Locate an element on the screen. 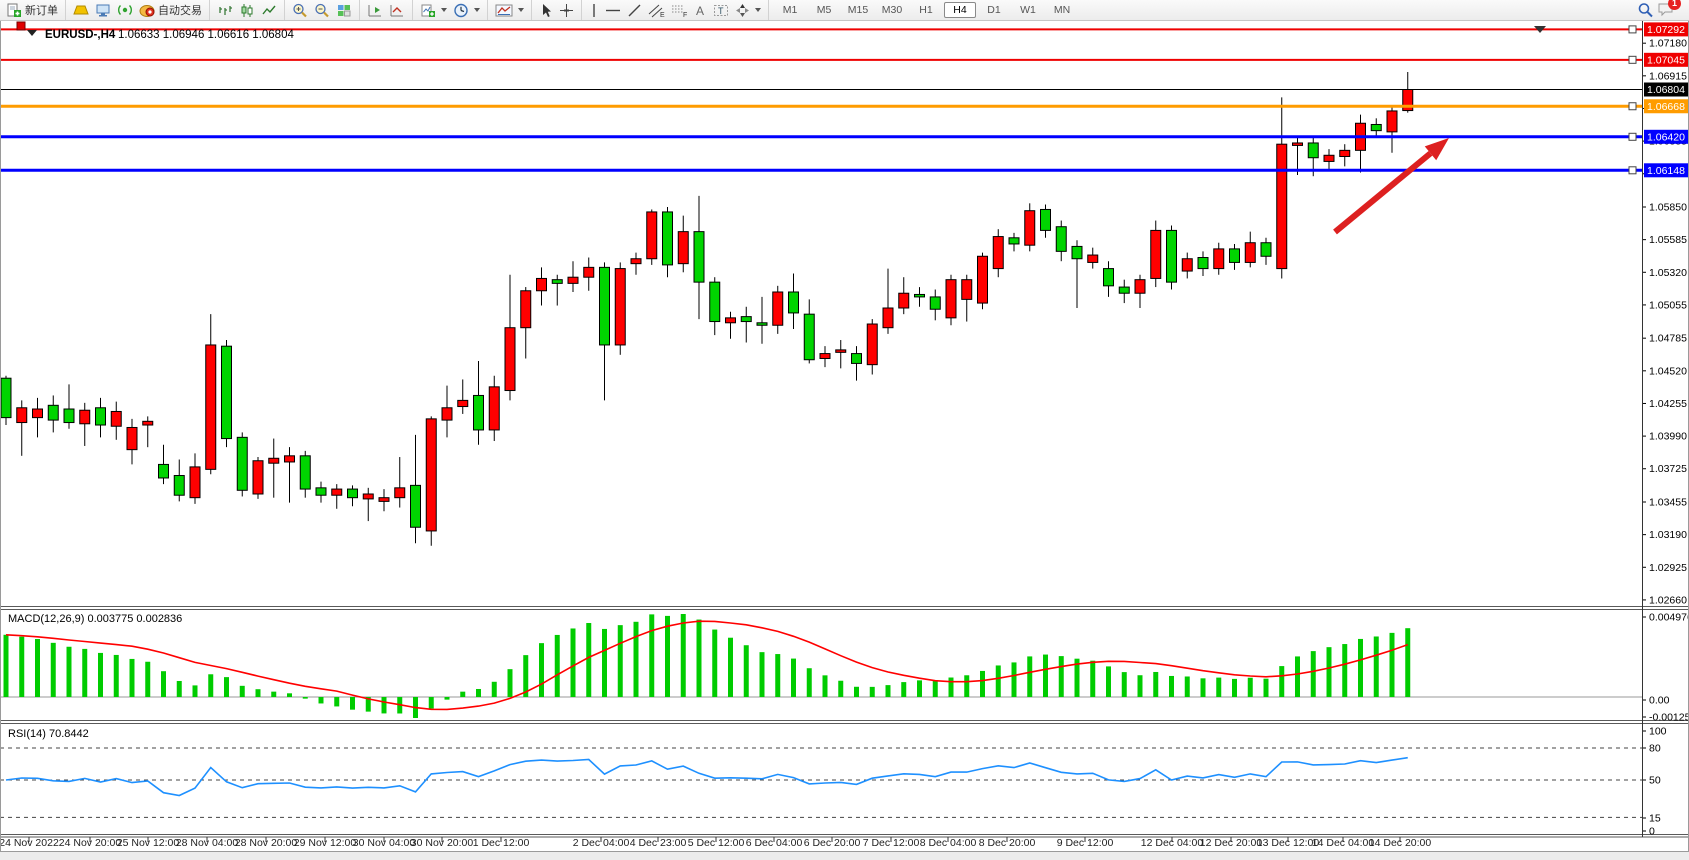 The height and width of the screenshot is (860, 1689). candlestick-mode-button is located at coordinates (247, 10).